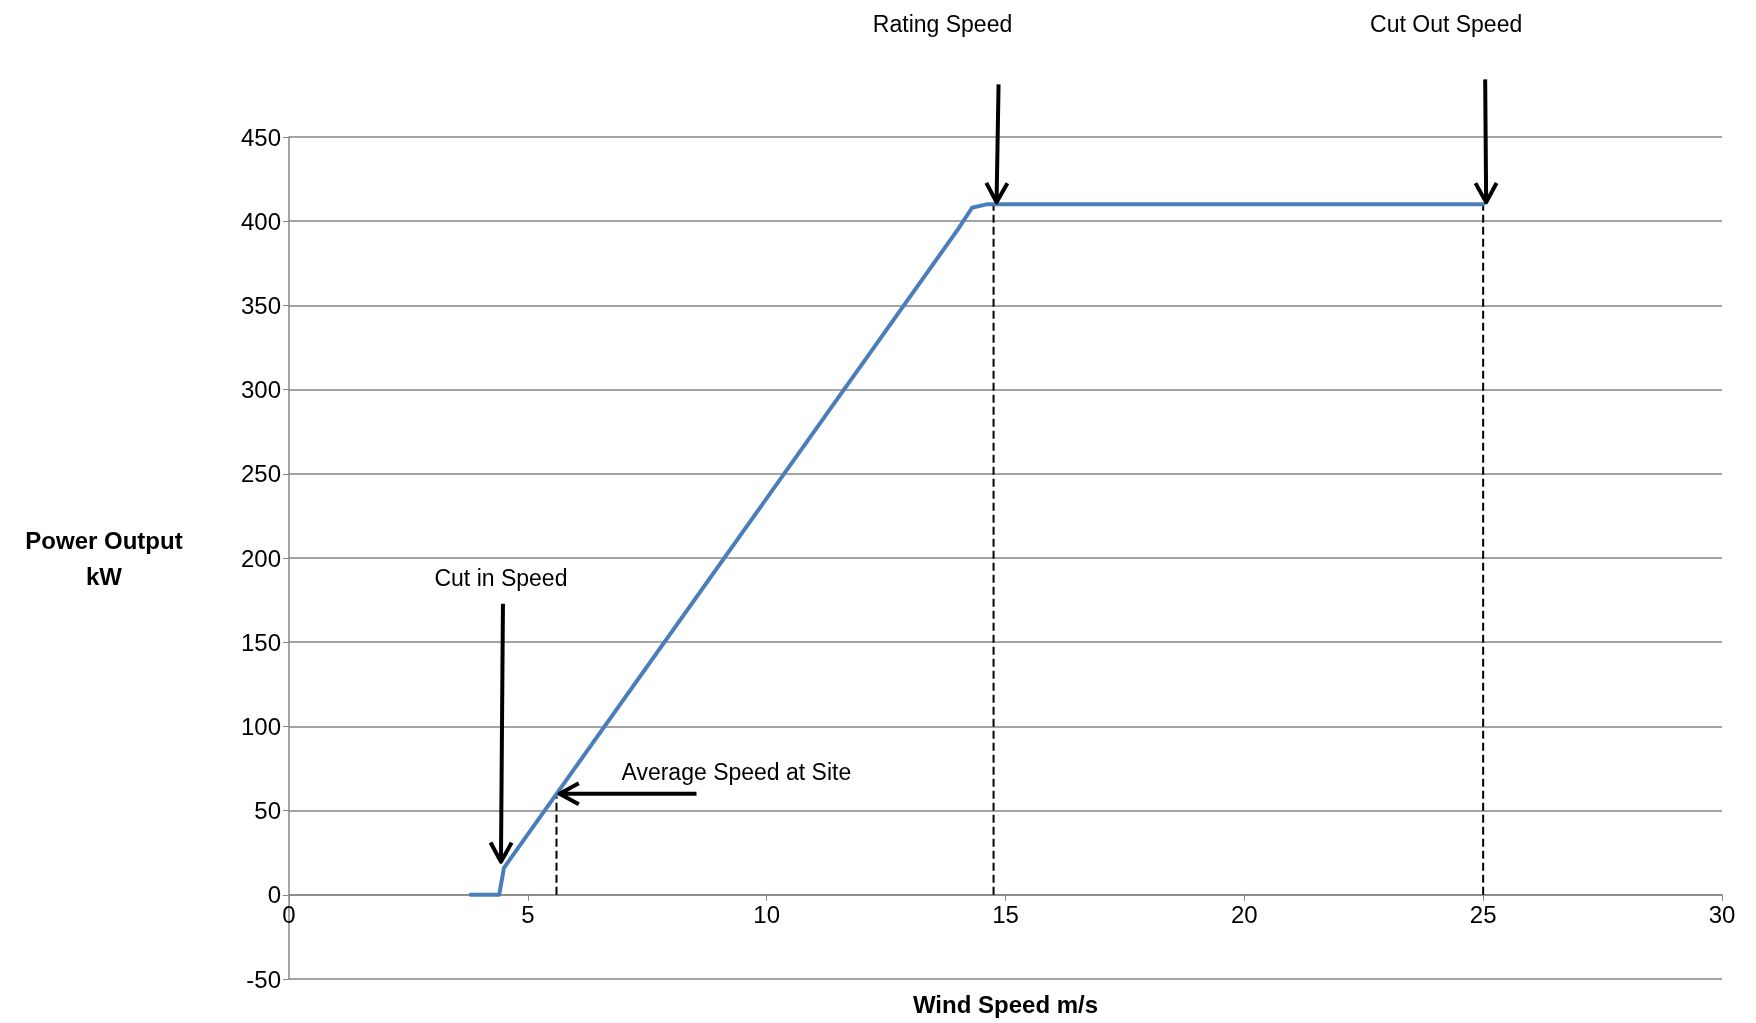 The image size is (1756, 1023). I want to click on y-tick-label: 50, so click(267, 811).